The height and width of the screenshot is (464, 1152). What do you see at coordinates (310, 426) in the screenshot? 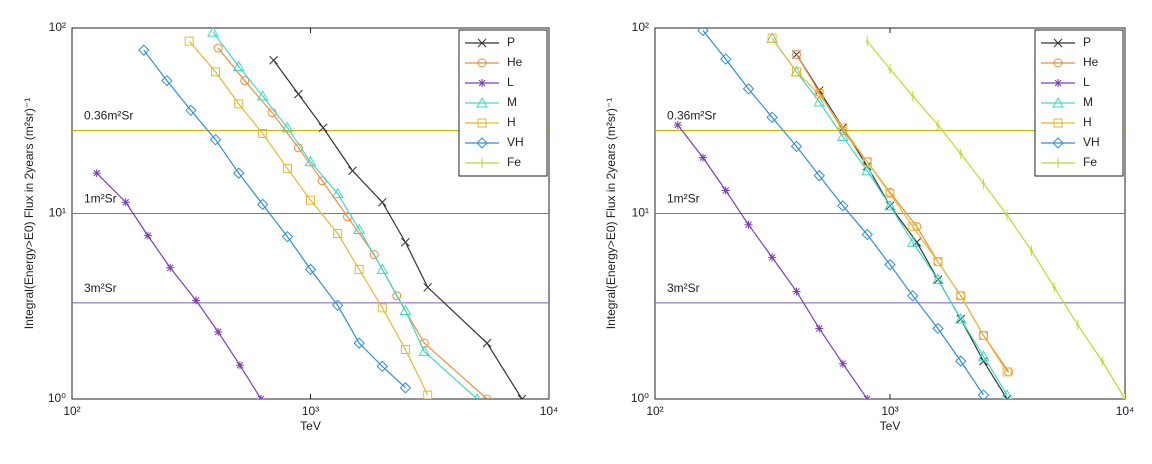
I see `x-axis-label: TeV` at bounding box center [310, 426].